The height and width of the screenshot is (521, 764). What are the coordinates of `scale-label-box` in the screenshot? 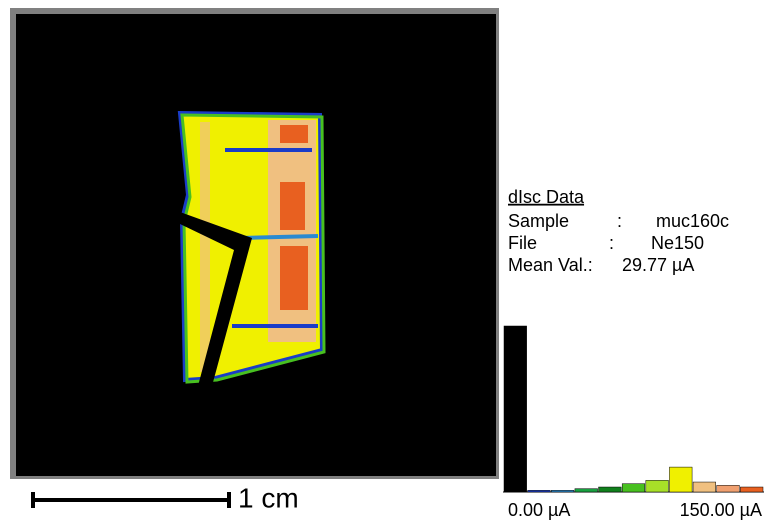 It's located at (276, 500).